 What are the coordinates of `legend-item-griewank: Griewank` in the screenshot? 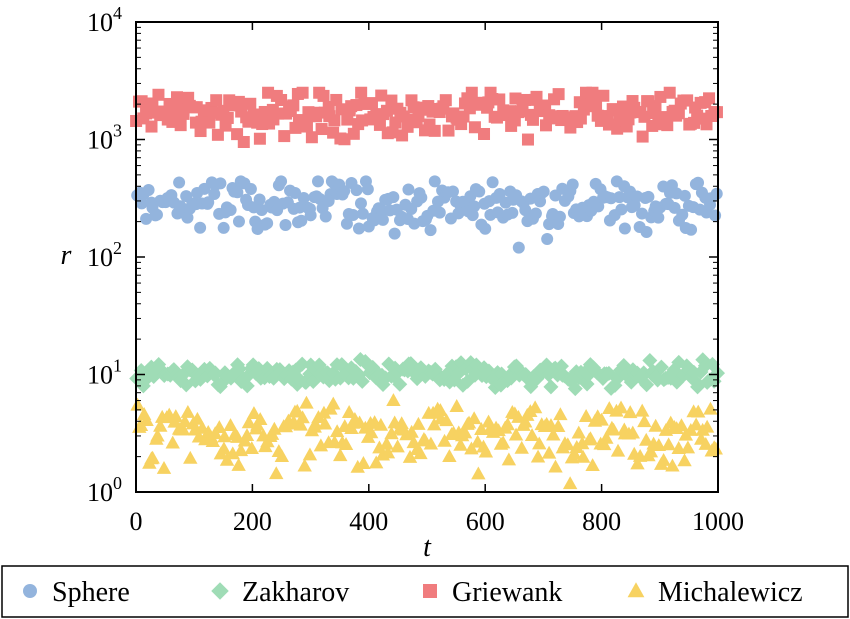 It's located at (492, 592).